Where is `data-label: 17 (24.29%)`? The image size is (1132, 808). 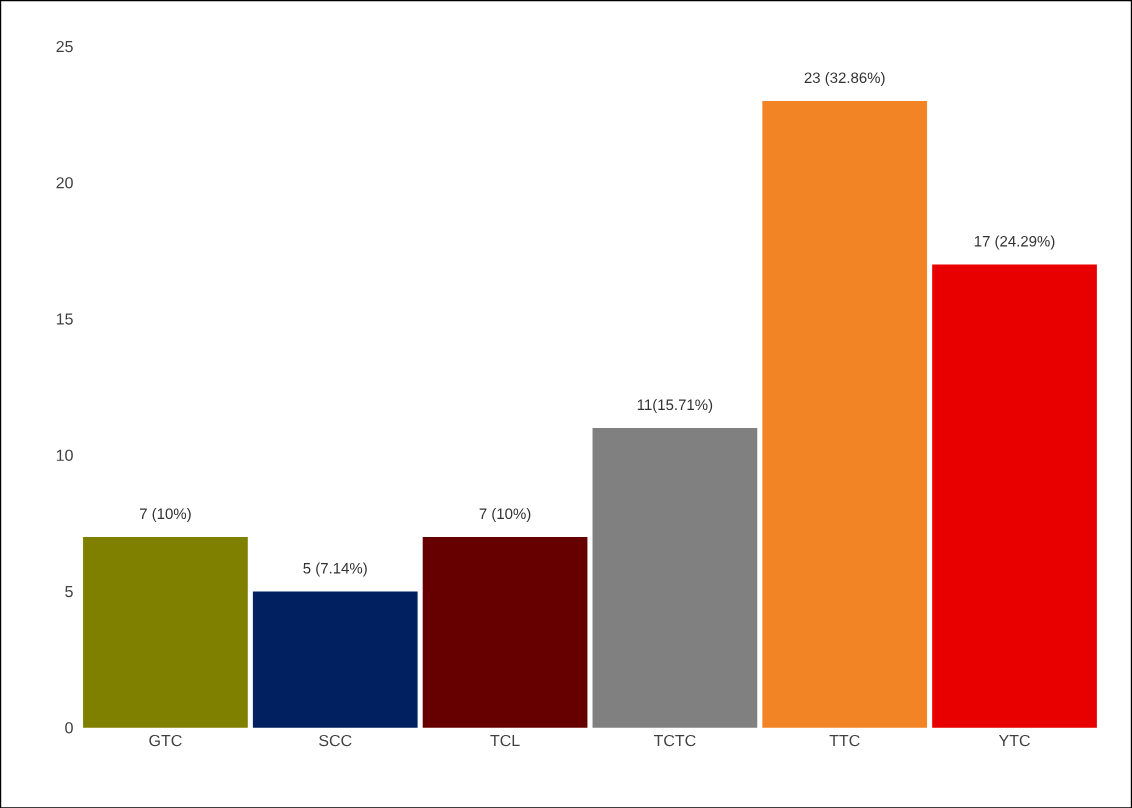 data-label: 17 (24.29%) is located at coordinates (1014, 242).